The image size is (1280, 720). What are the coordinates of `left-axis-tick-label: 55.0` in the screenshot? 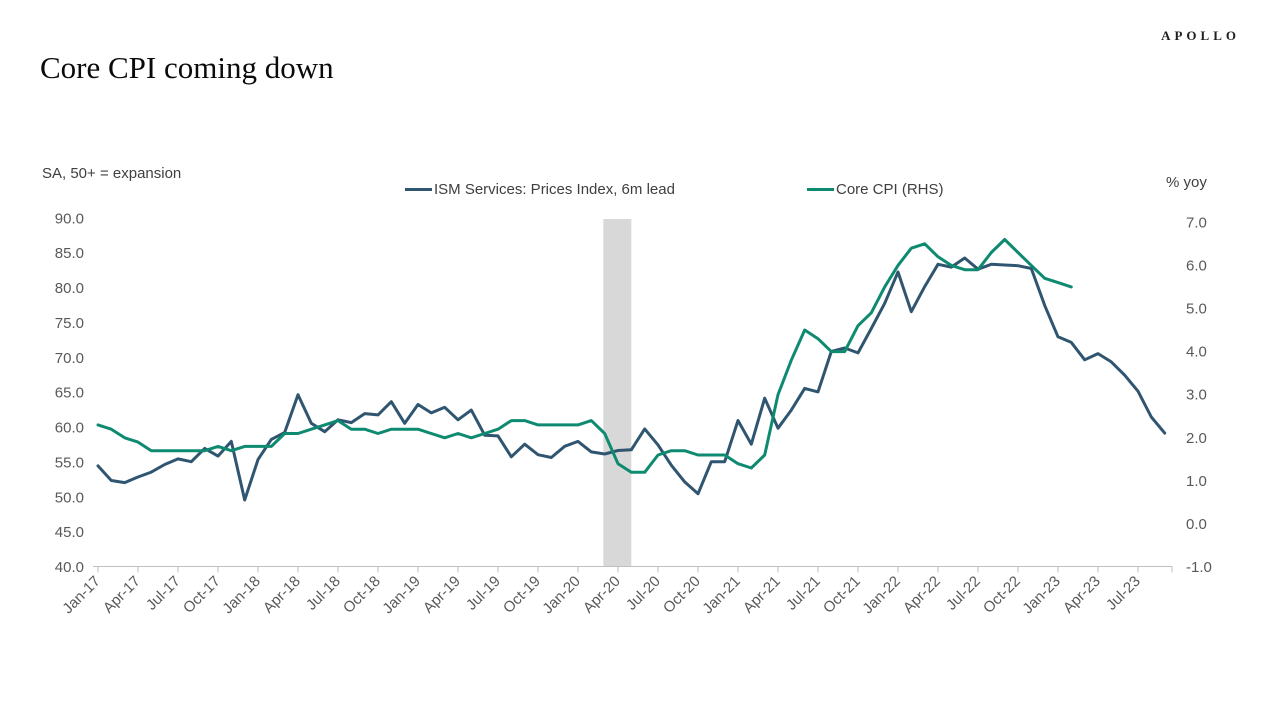 It's located at (69, 462).